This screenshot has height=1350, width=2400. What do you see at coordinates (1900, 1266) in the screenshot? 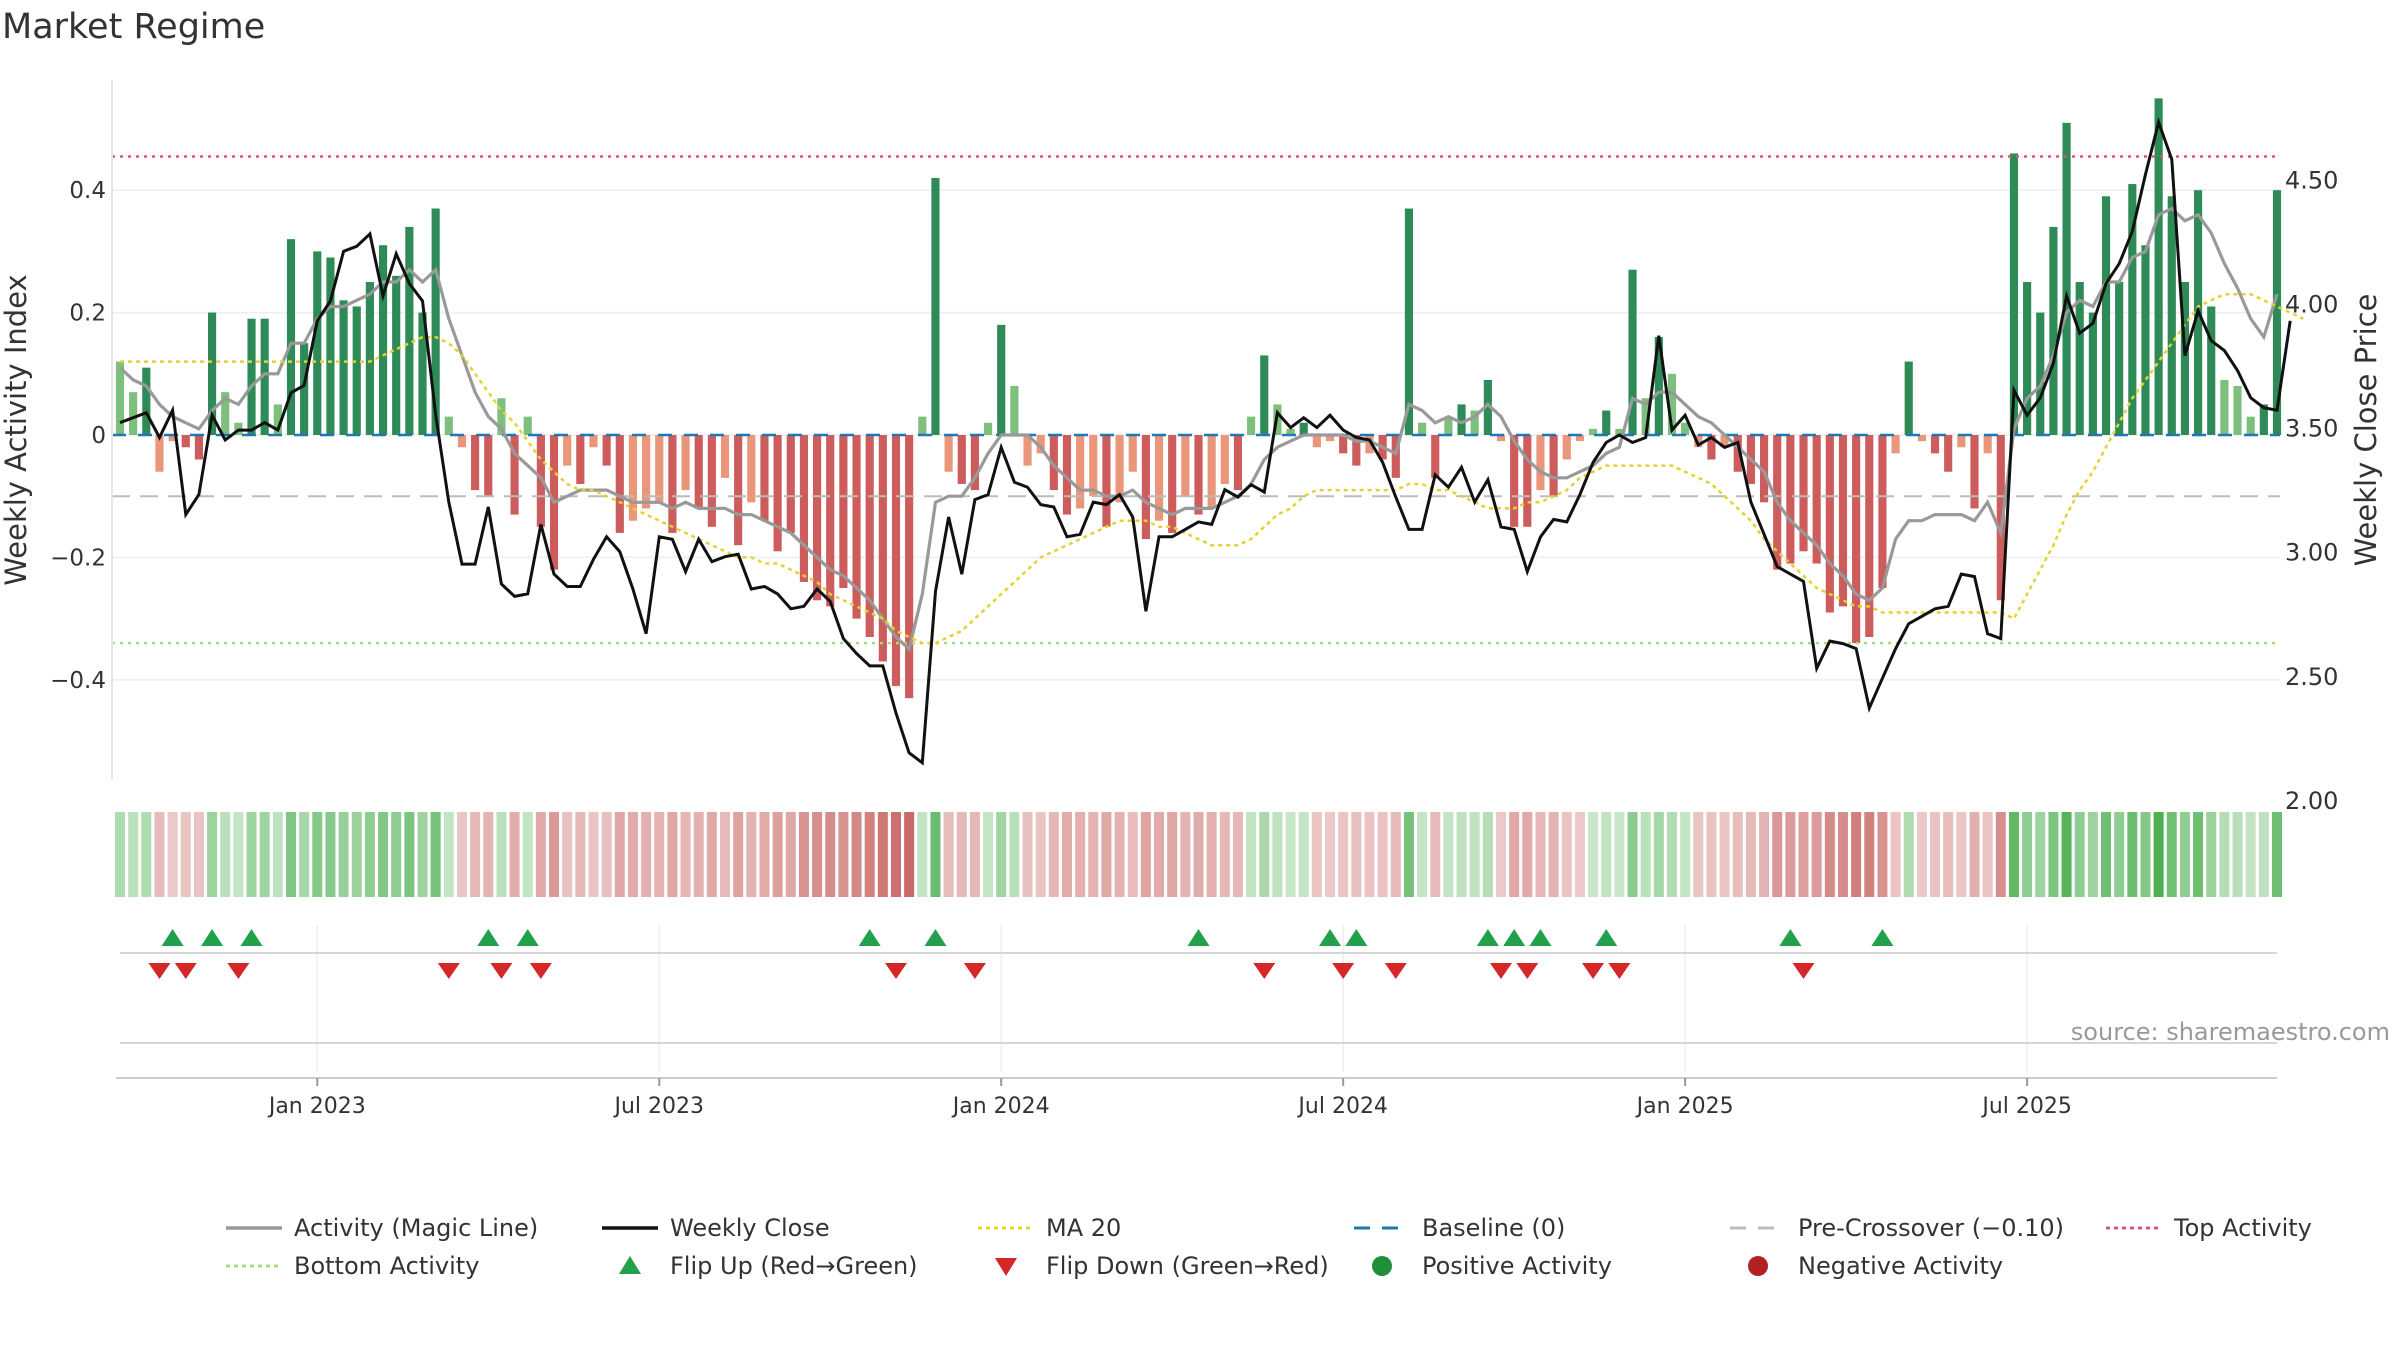
I see `legend-label: Negative Activity` at bounding box center [1900, 1266].